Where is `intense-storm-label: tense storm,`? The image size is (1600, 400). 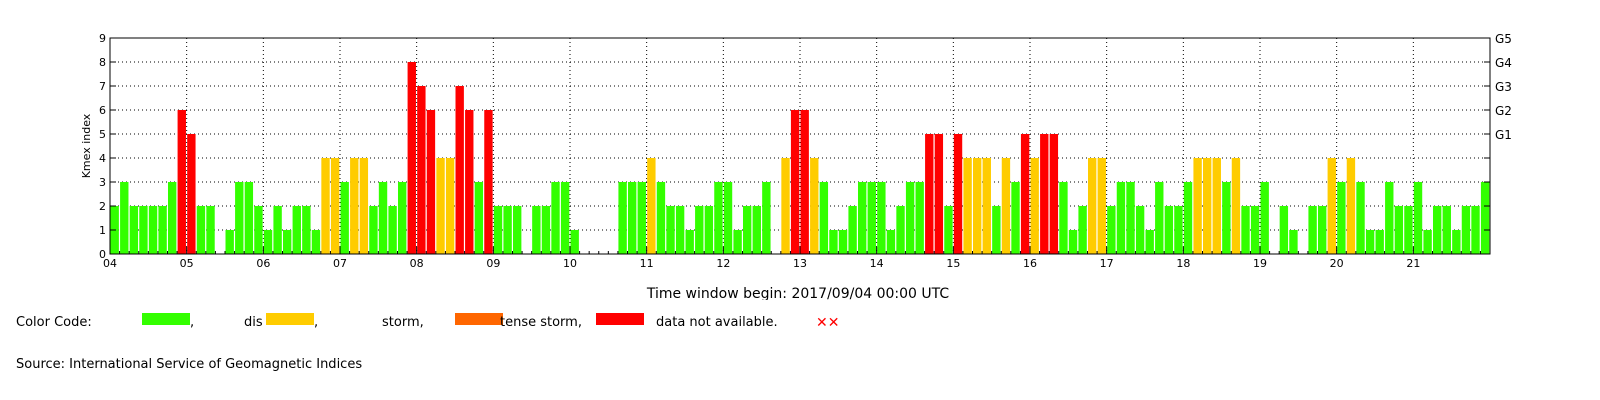 intense-storm-label: tense storm, is located at coordinates (541, 322).